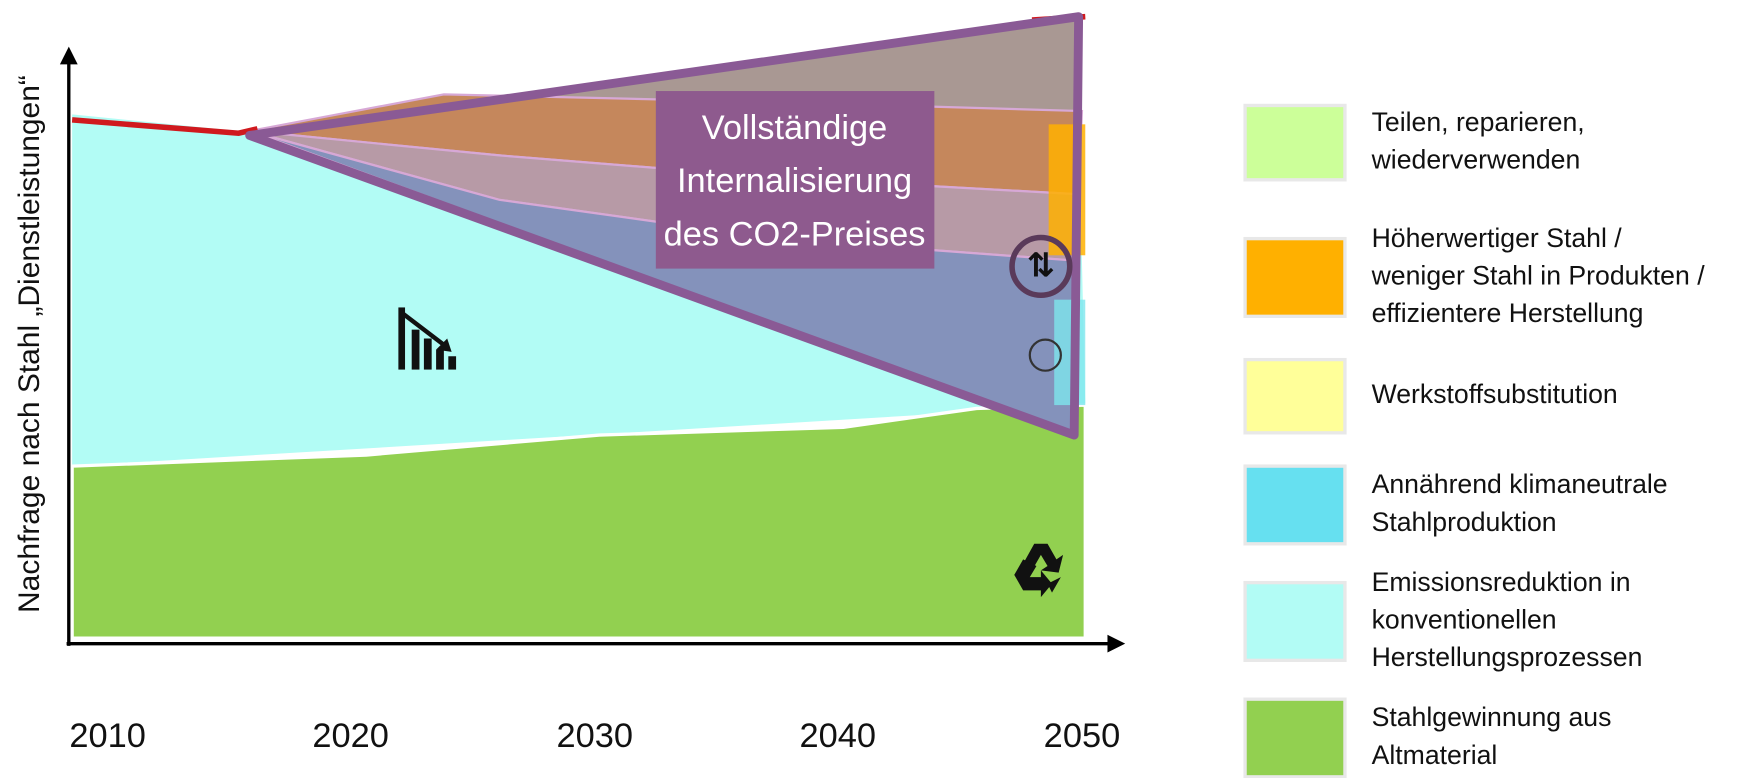 The width and height of the screenshot is (1740, 778). Describe the element at coordinates (1538, 276) in the screenshot. I see `legend-label: weniger Stahl in Produkten /` at that location.